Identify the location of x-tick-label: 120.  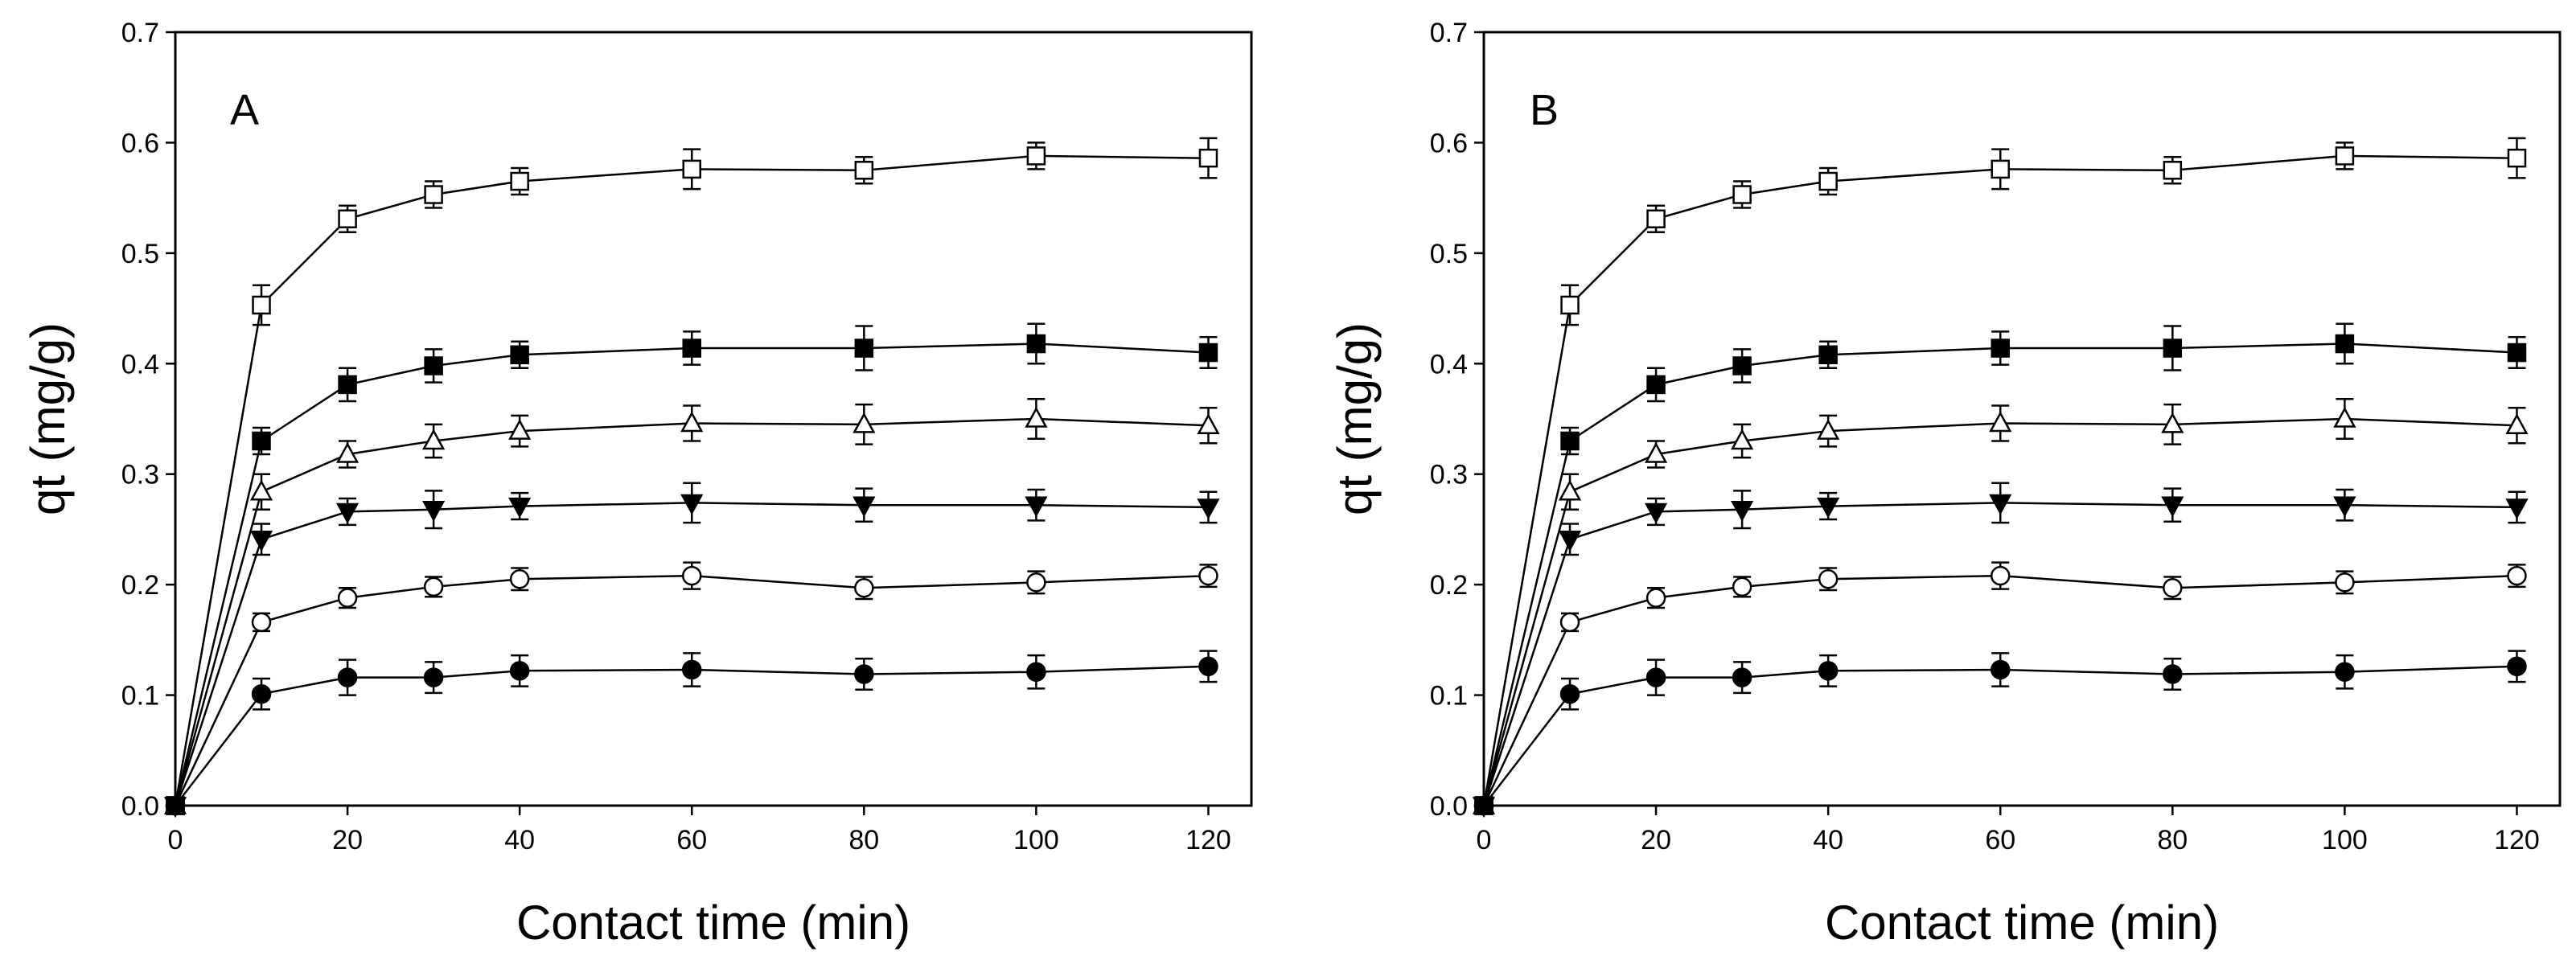
(2517, 840).